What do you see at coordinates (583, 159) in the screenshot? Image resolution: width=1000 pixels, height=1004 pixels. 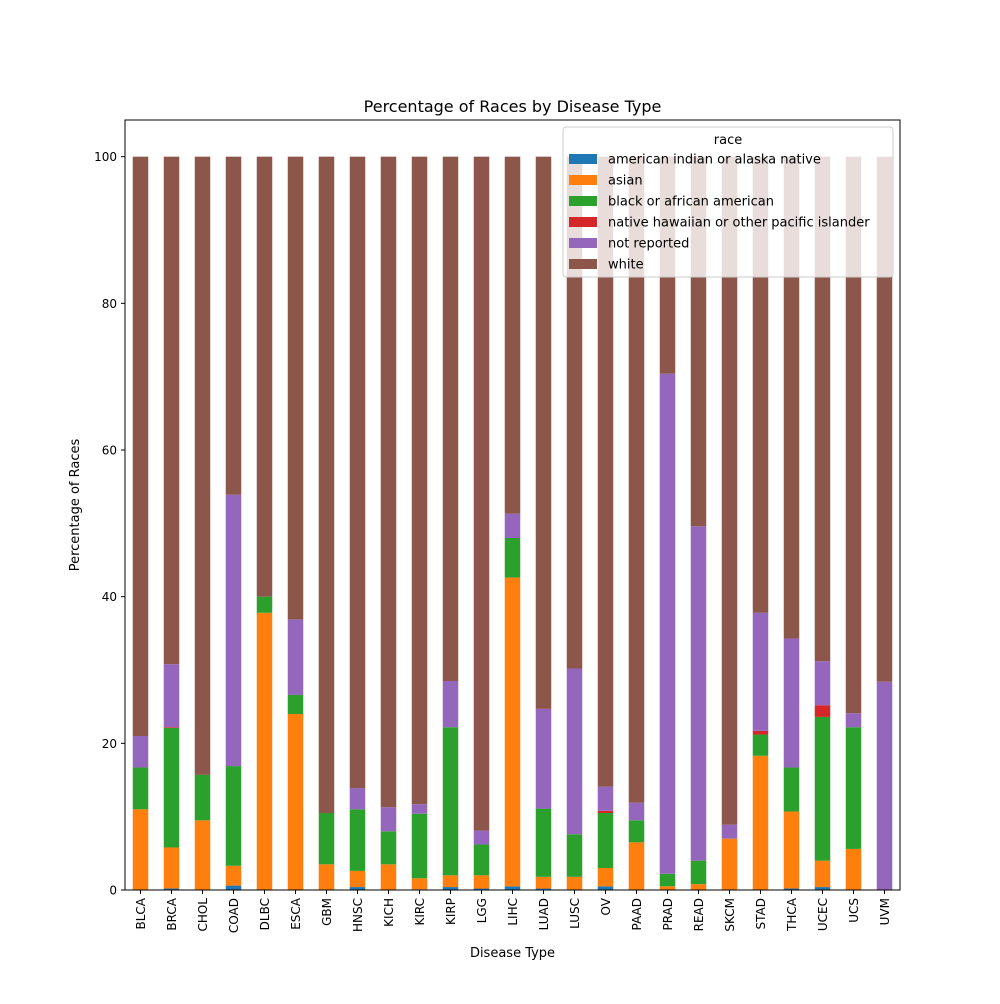 I see `legend-swatch-american-indian-or-alaska-native` at bounding box center [583, 159].